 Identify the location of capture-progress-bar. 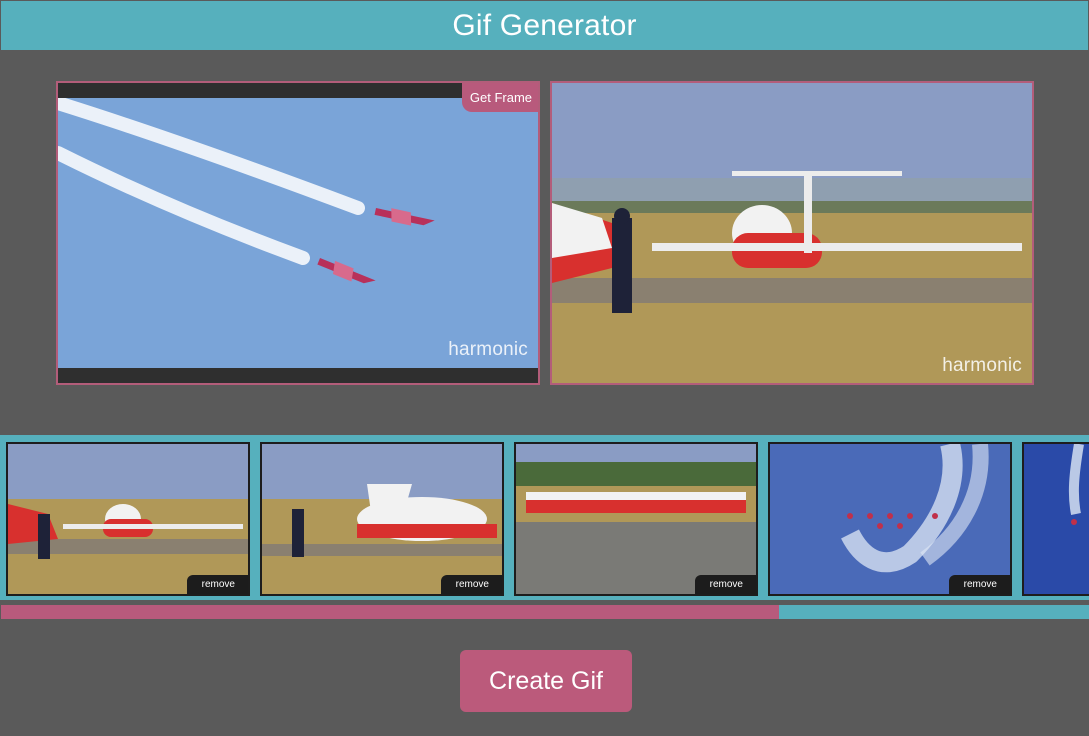
(545, 612).